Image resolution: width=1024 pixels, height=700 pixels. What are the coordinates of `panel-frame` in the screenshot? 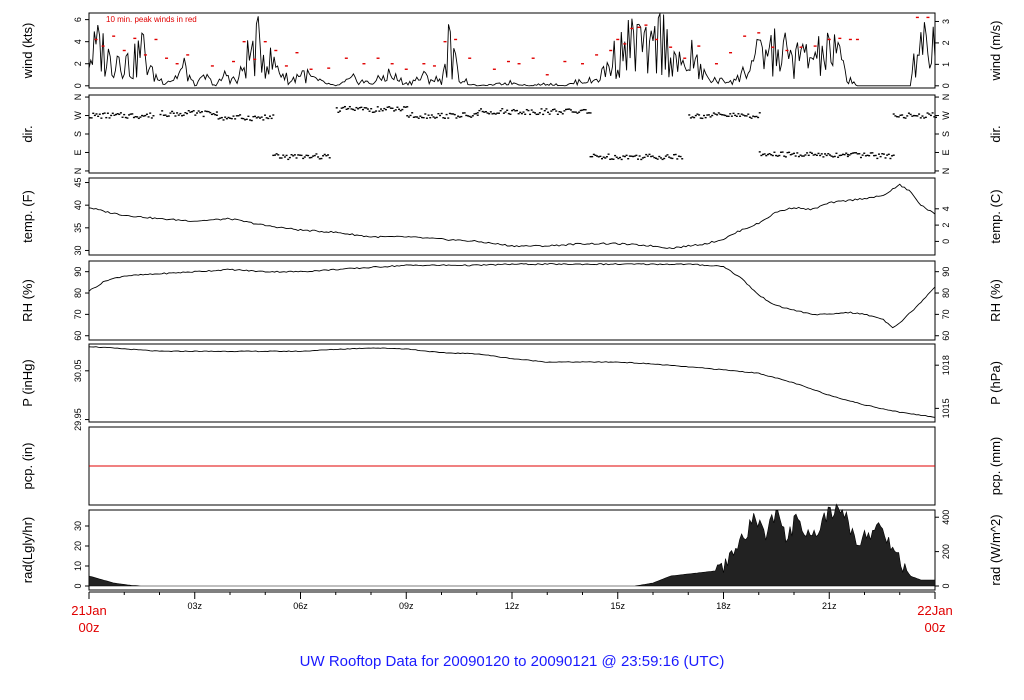 It's located at (512, 216).